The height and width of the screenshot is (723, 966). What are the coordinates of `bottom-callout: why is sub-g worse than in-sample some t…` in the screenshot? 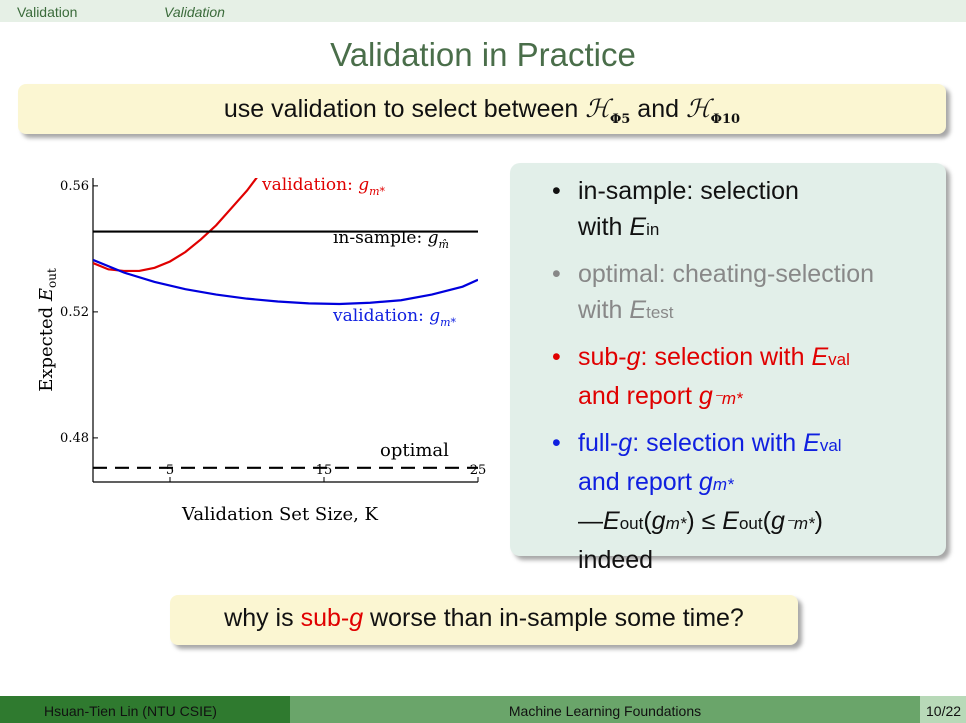 It's located at (484, 620).